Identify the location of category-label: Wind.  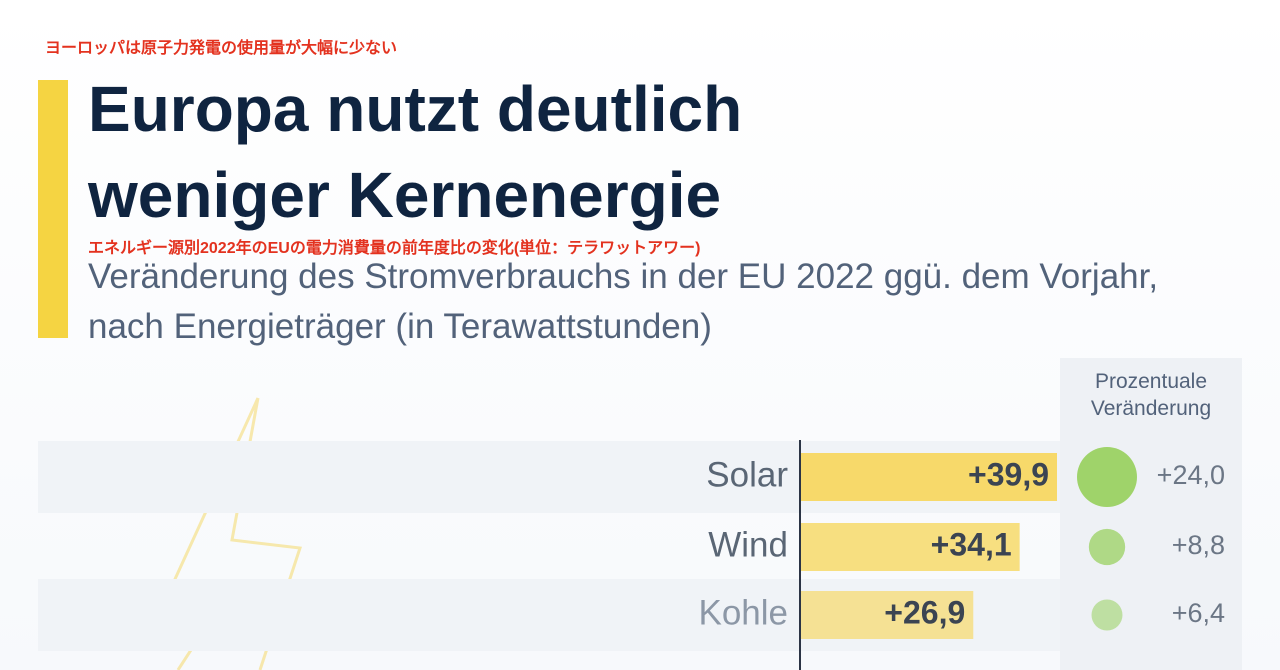
(748, 544).